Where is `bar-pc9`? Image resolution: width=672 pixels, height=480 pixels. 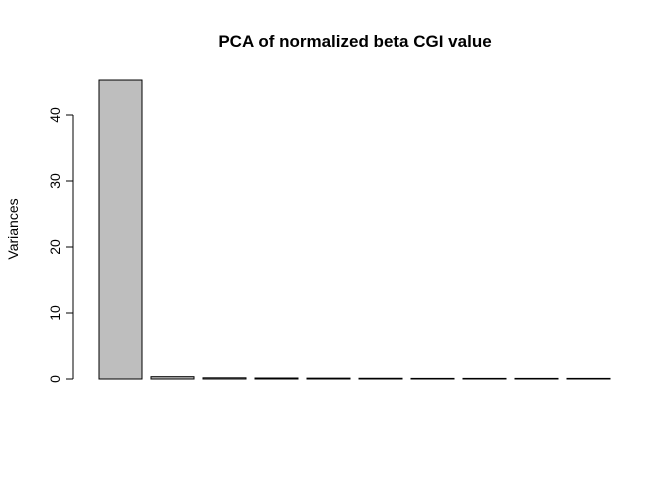 bar-pc9 is located at coordinates (536, 378).